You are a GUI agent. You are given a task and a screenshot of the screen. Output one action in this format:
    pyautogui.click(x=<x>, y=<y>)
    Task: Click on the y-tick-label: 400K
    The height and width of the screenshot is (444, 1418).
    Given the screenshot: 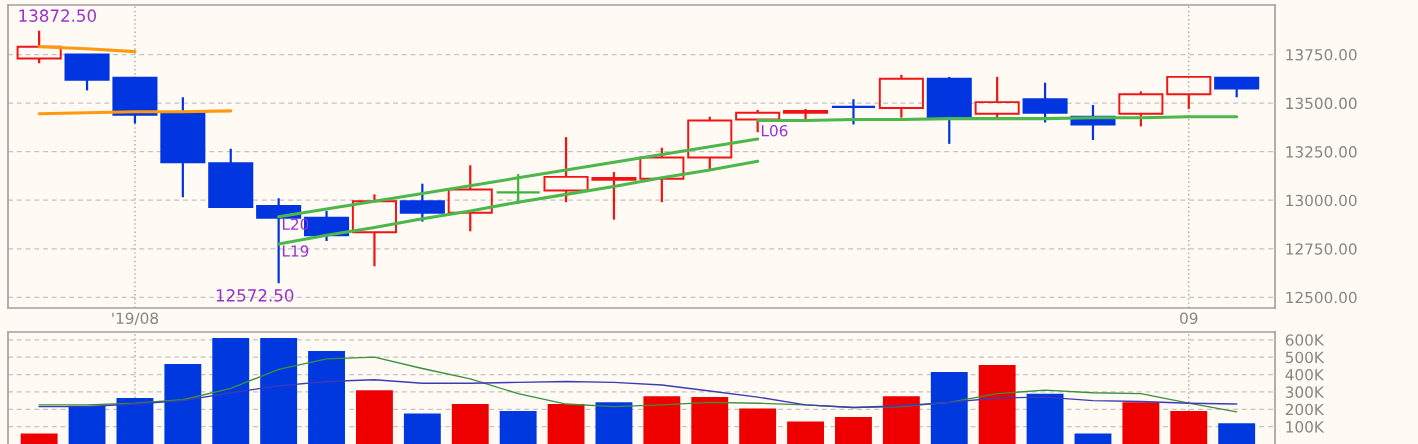 What is the action you would take?
    pyautogui.click(x=1305, y=375)
    